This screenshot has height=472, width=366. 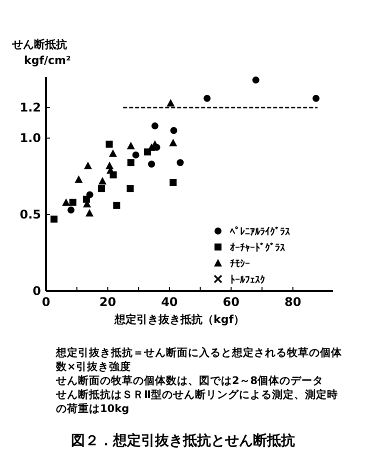 I want to click on text: 想定引抜き抵抗＝せん断面に入ると想定される牧草の個体数×引抜き強度, so click(x=199, y=360).